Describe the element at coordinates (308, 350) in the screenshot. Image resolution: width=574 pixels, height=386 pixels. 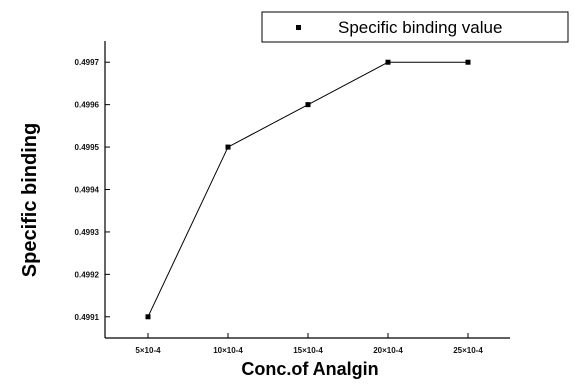
I see `x-tick-label: 15×10-4` at that location.